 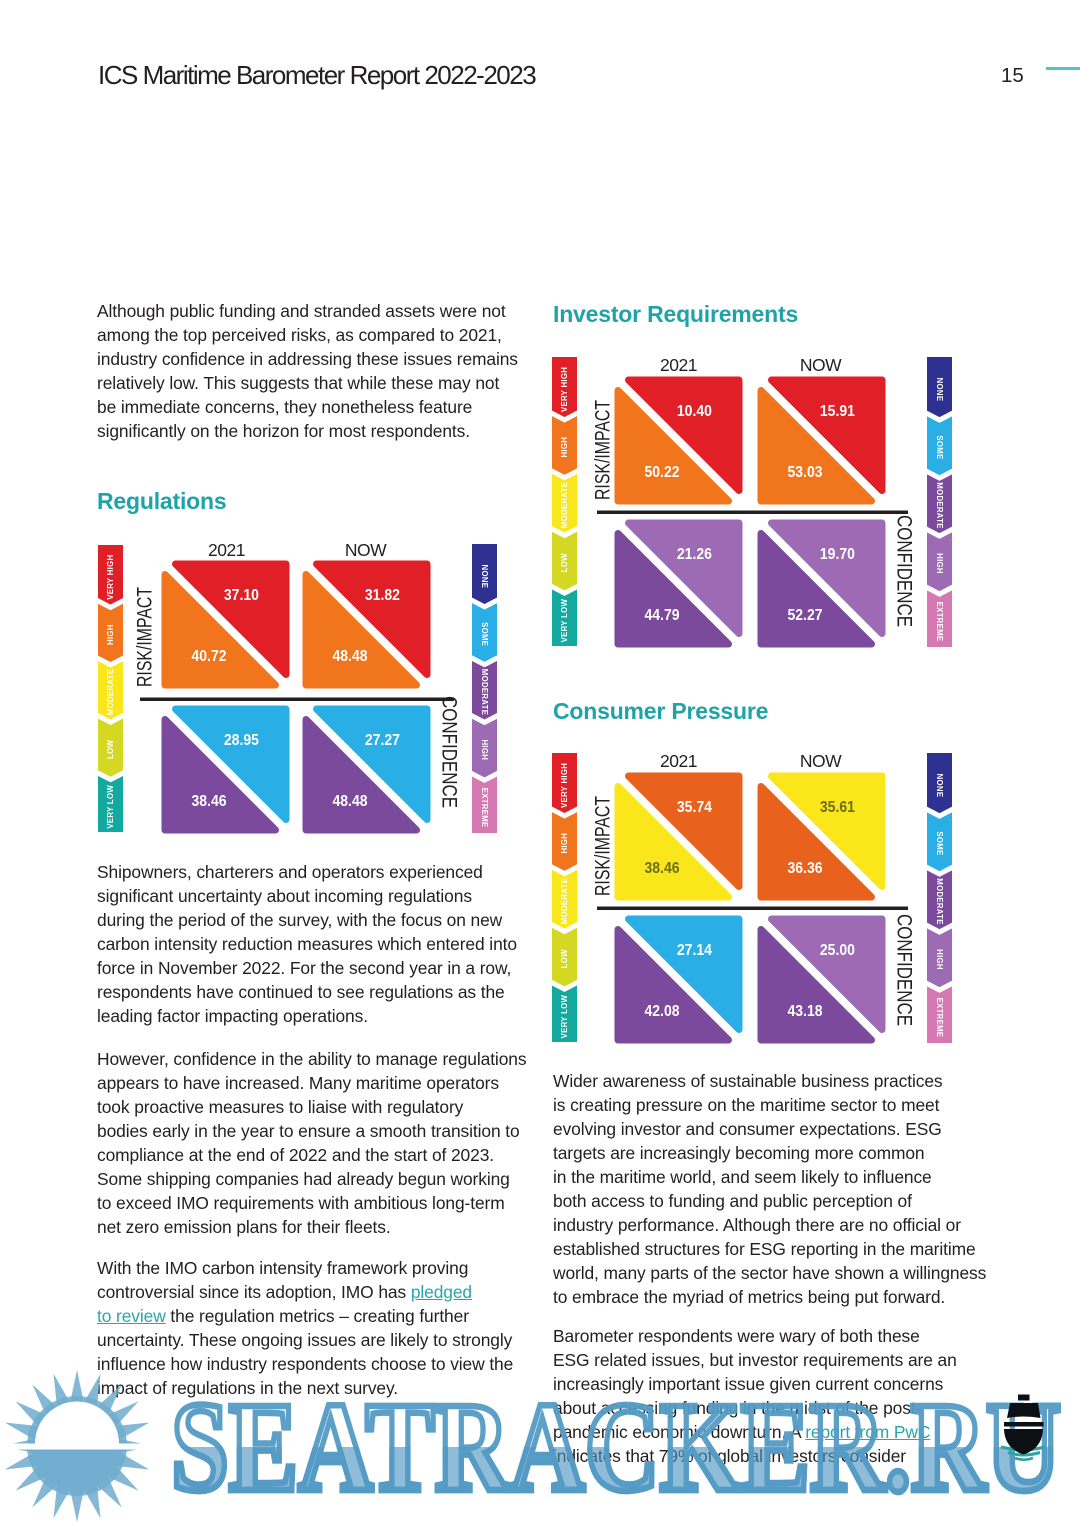 What do you see at coordinates (209, 656) in the screenshot?
I see `svg-text: 40.72` at bounding box center [209, 656].